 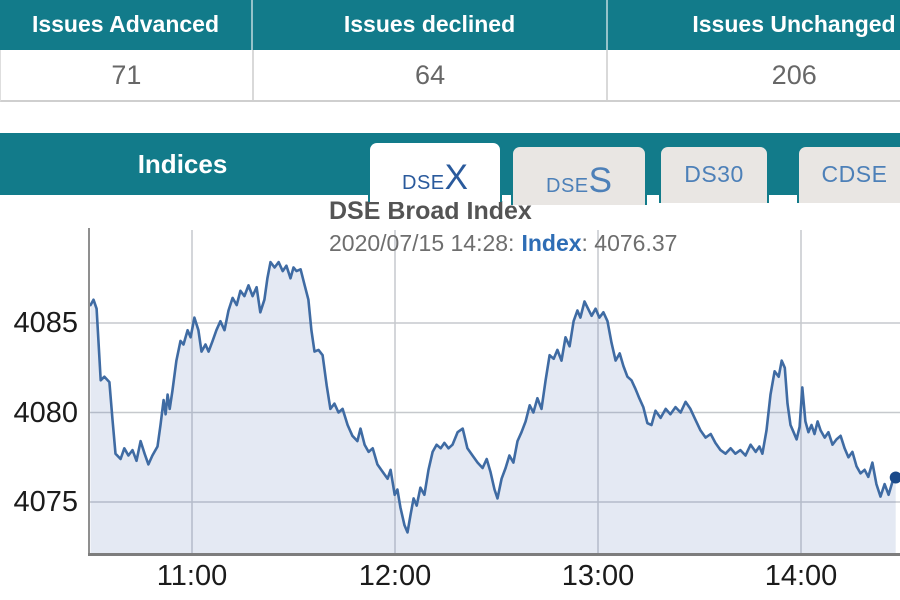 What do you see at coordinates (182, 164) in the screenshot?
I see `indices-section-title: Indices` at bounding box center [182, 164].